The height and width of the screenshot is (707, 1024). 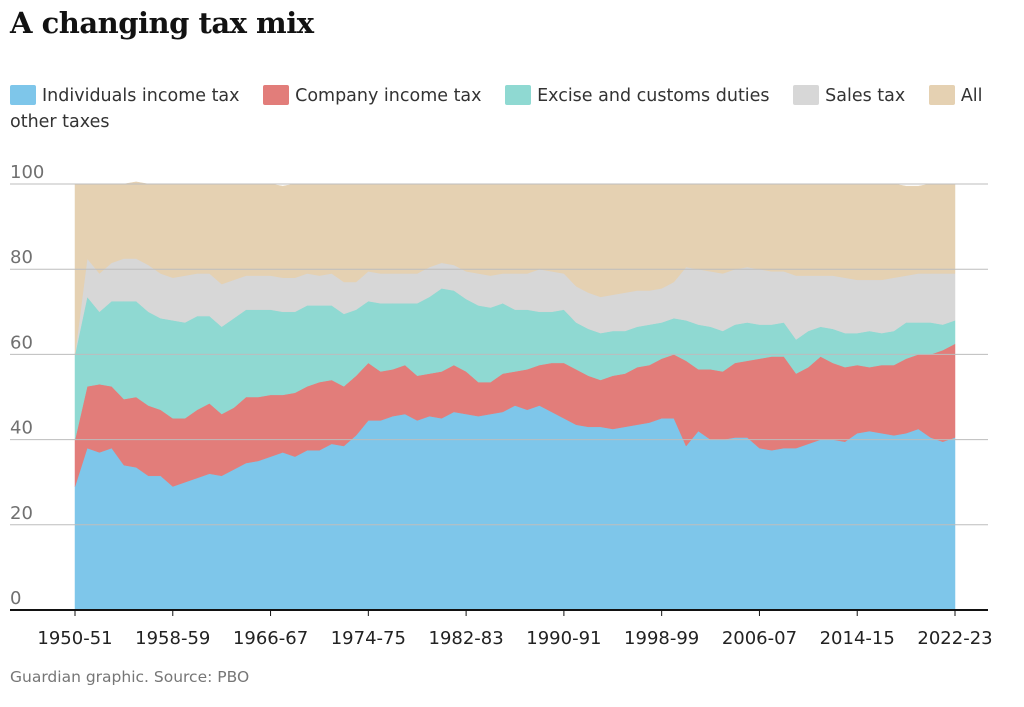 What do you see at coordinates (270, 638) in the screenshot?
I see `x-tick-label-1966-67: 1966-67` at bounding box center [270, 638].